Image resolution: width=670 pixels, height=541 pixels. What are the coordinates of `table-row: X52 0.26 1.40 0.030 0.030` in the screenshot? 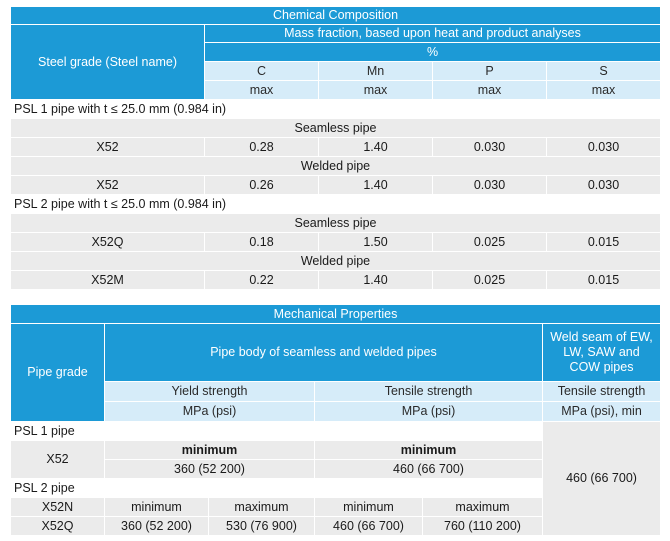 It's located at (335, 185).